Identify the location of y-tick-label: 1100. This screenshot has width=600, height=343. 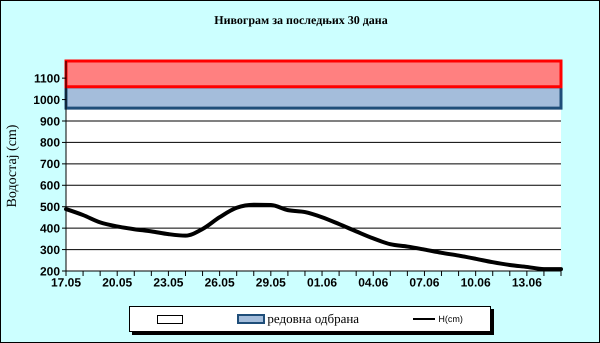
(47, 78).